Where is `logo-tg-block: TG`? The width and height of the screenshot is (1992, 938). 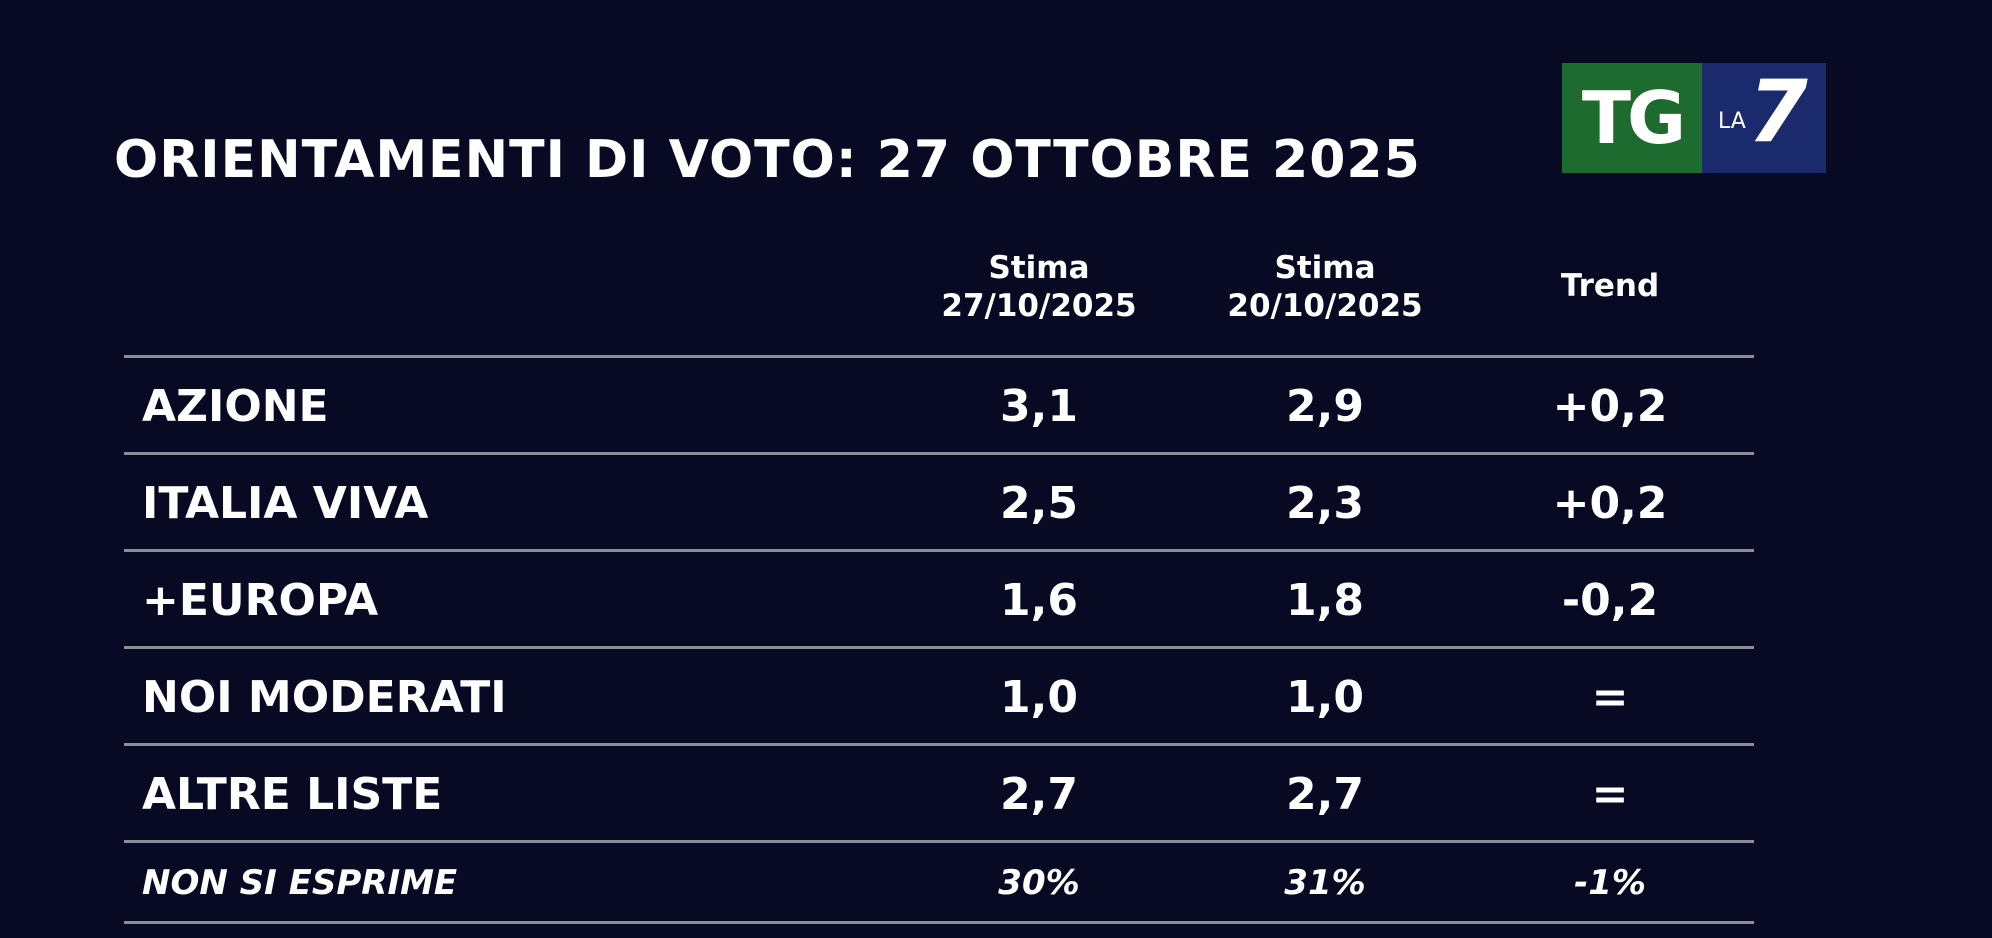 logo-tg-block: TG is located at coordinates (1632, 118).